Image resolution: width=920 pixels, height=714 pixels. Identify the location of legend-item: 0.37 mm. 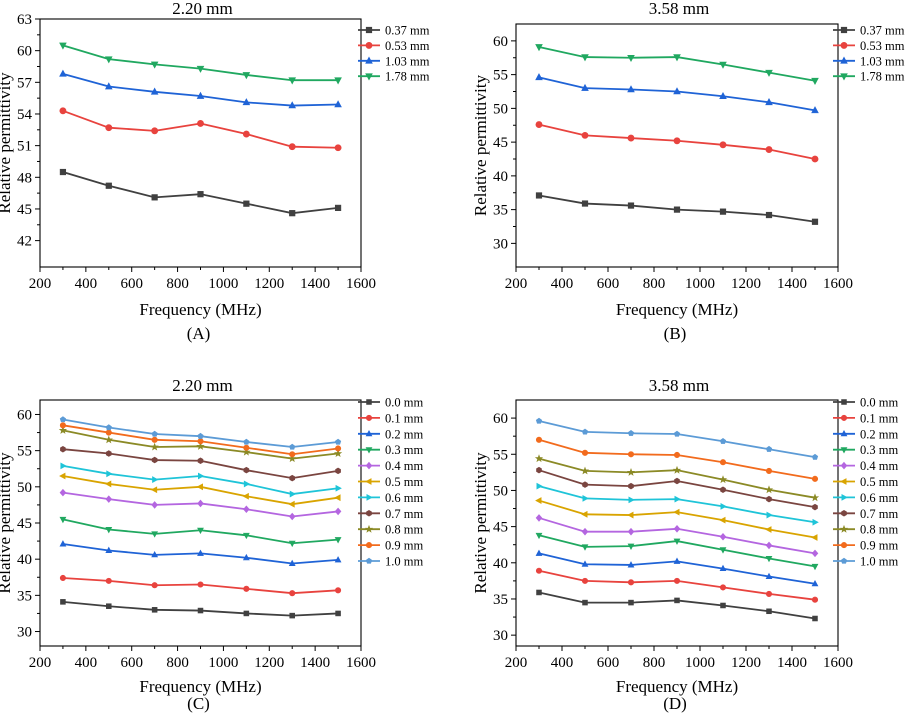
(869, 31).